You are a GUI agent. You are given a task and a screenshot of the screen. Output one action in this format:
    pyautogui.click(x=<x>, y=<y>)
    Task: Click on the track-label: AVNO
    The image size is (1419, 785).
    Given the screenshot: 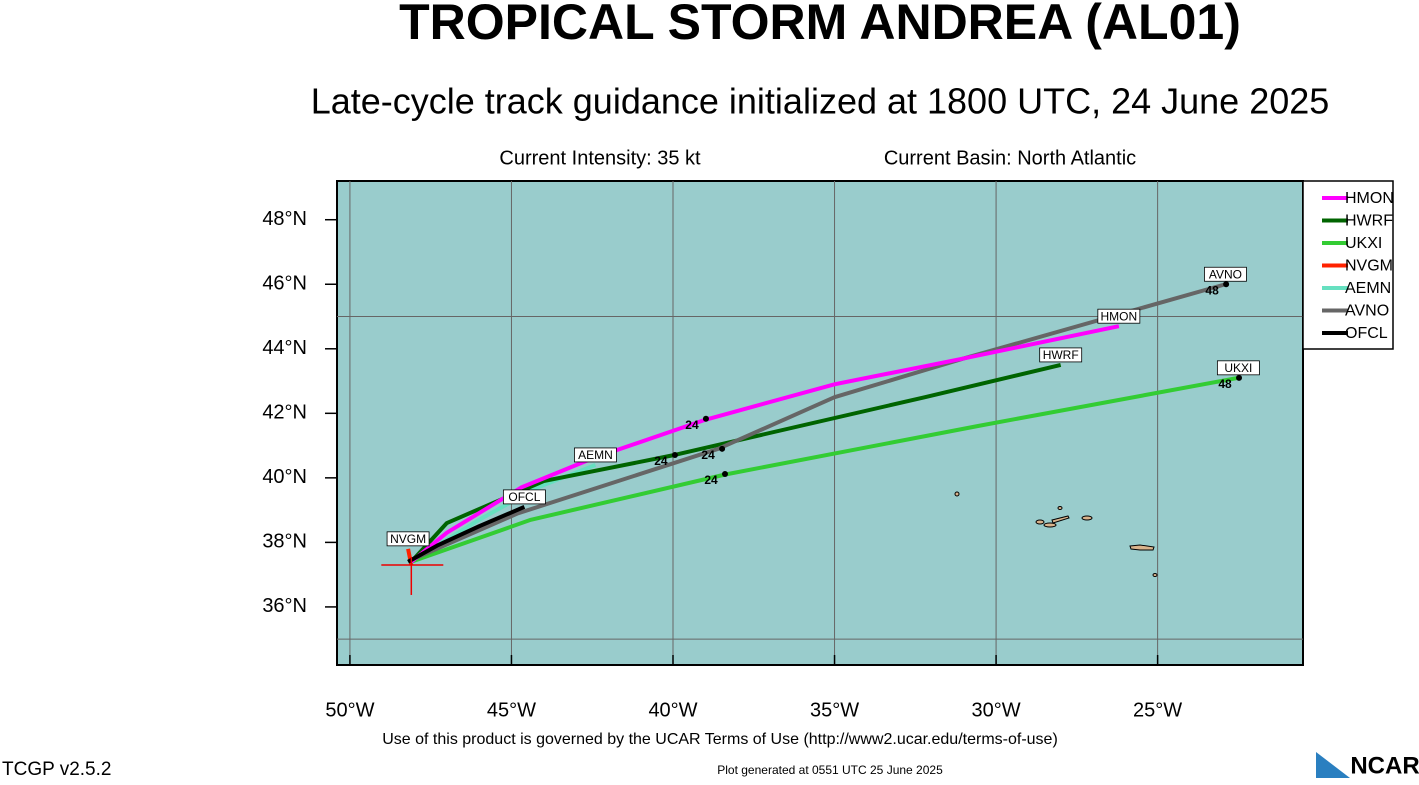 What is the action you would take?
    pyautogui.click(x=1225, y=274)
    